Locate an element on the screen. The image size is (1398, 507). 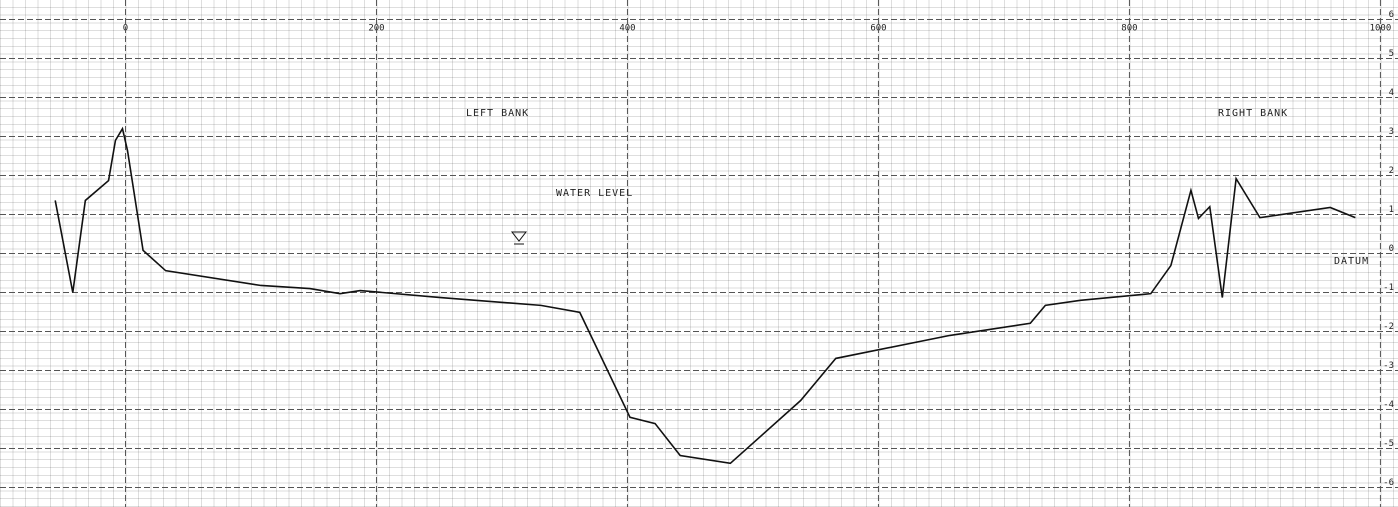
y-tick-label: -5 is located at coordinates (1388, 444).